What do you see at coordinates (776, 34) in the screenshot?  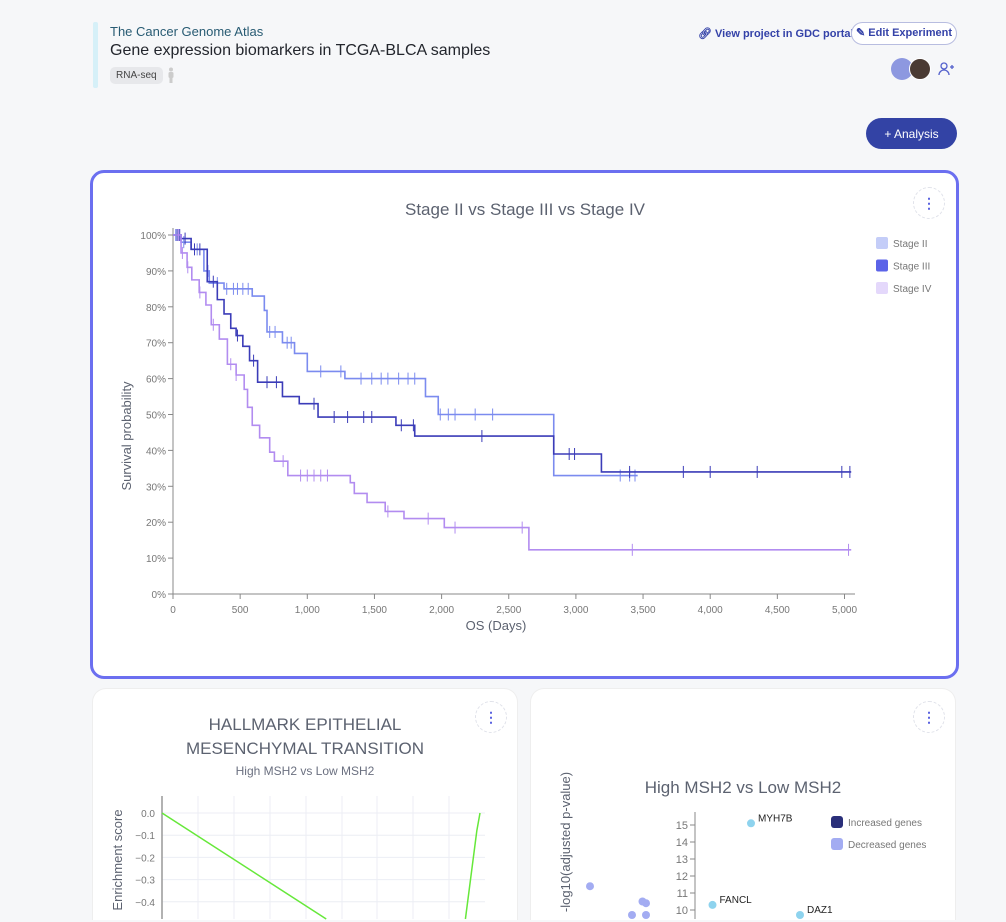 I see `view-gdc-portal-link: 🔗︎ View project in GDC portal` at bounding box center [776, 34].